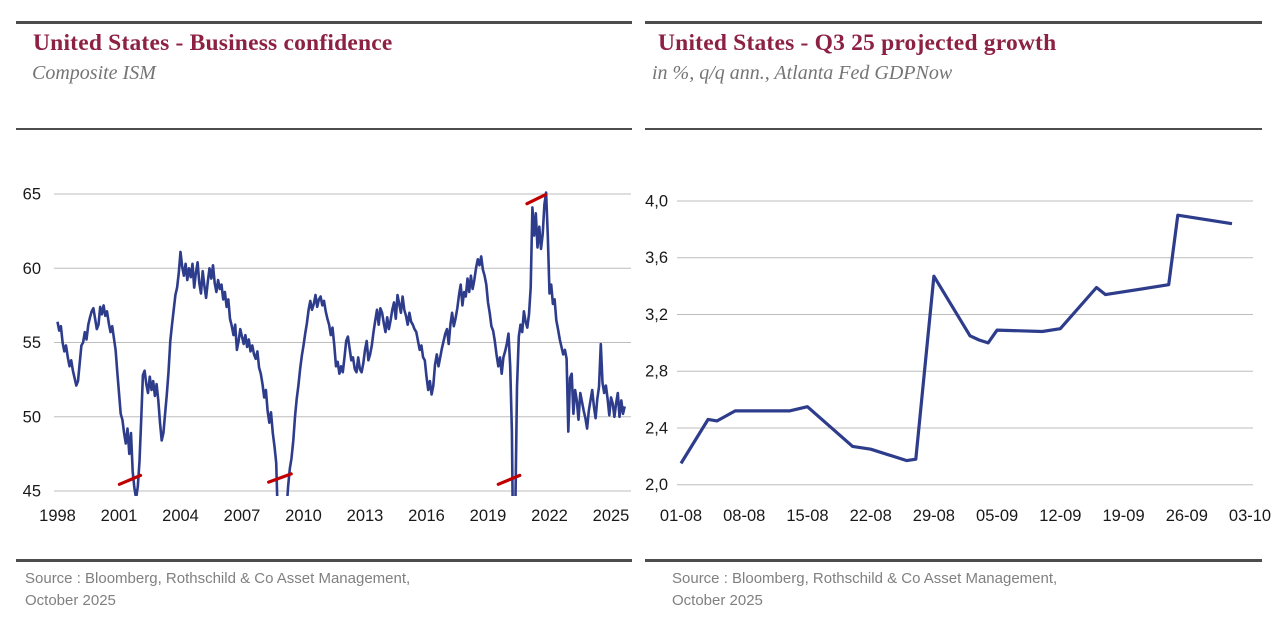 The width and height of the screenshot is (1282, 622). Describe the element at coordinates (656, 485) in the screenshot. I see `y-axis-tick-label: 2,0` at that location.